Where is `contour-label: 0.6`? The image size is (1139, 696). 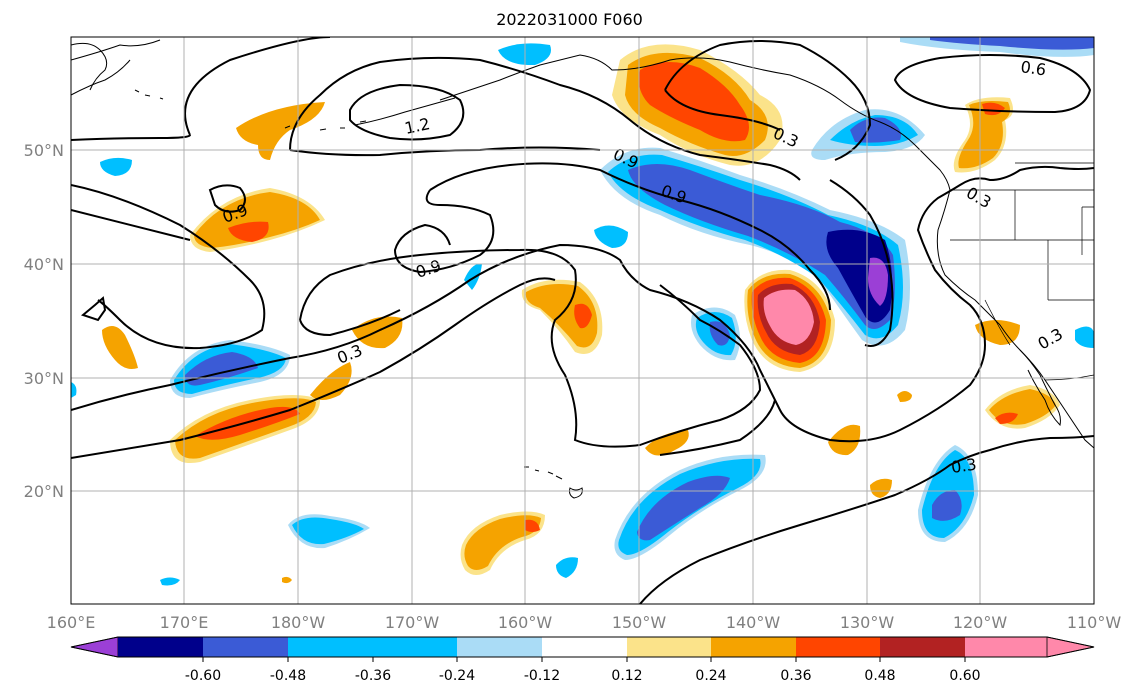 contour-label: 0.6 is located at coordinates (1033, 68).